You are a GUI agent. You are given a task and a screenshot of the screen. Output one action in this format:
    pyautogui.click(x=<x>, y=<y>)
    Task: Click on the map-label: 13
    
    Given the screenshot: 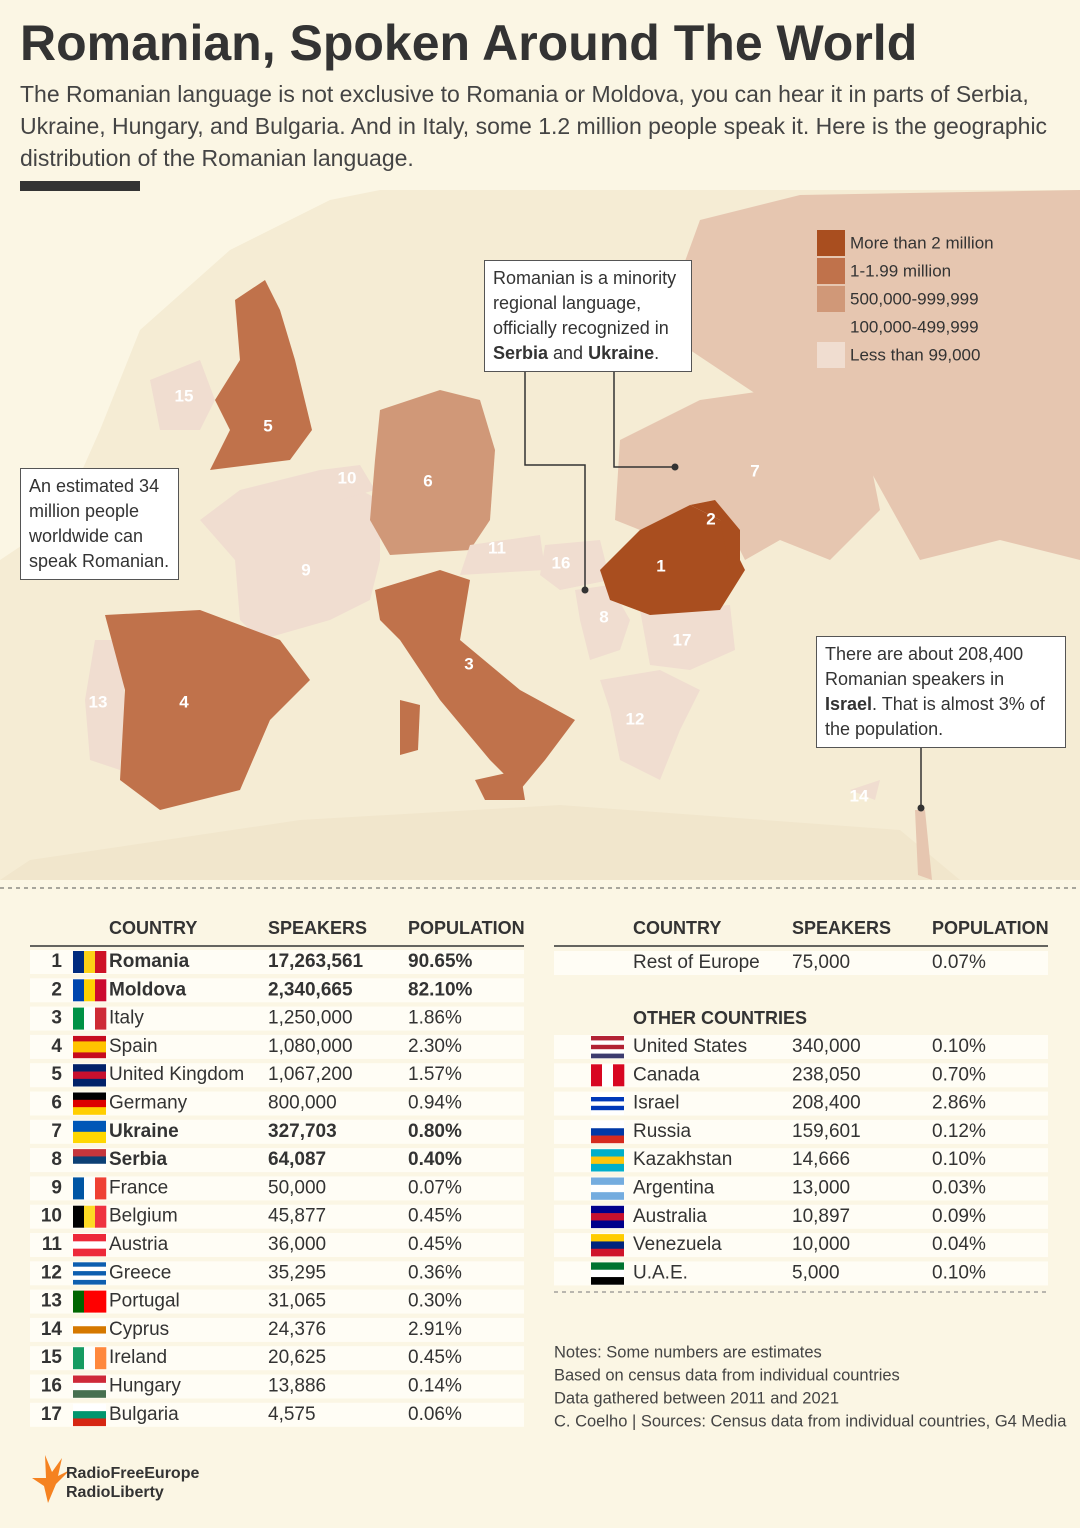 What is the action you would take?
    pyautogui.click(x=98, y=701)
    